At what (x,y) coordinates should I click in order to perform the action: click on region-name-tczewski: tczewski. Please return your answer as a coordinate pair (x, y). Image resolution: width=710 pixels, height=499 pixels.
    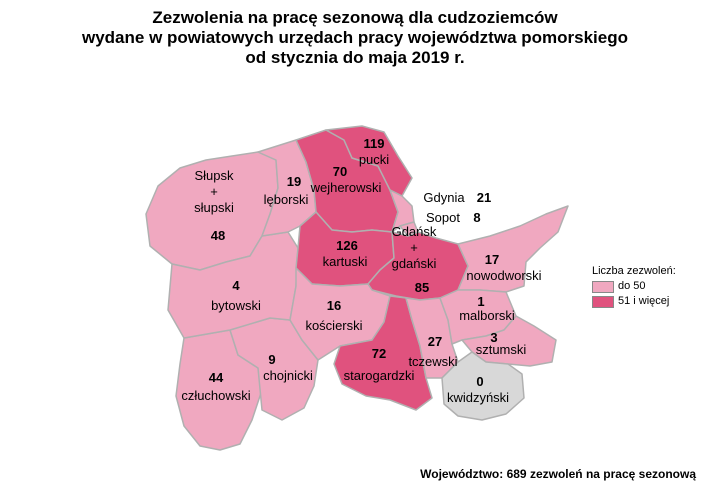
    Looking at the image, I should click on (432, 361).